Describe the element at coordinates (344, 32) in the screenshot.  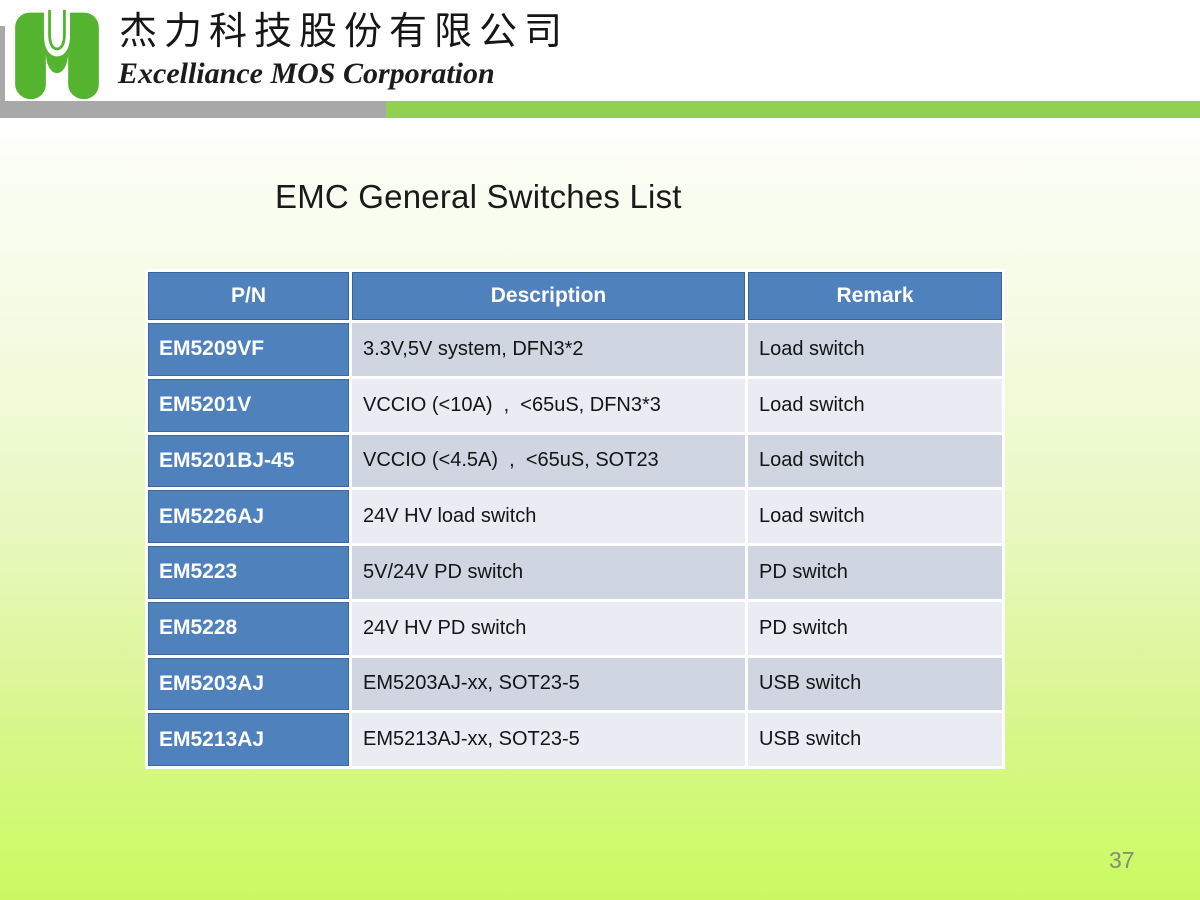
I see `company-name-chinese: 杰力科技股份有限公司` at that location.